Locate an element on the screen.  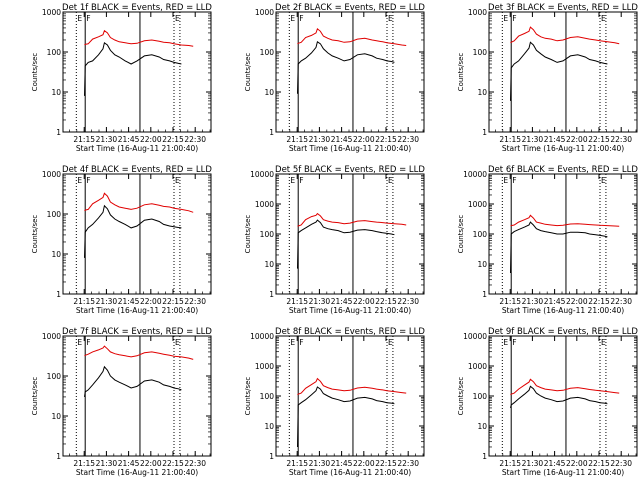
panel-title: Det 9f BLACK = Events, RED = LLD is located at coordinates (563, 332).